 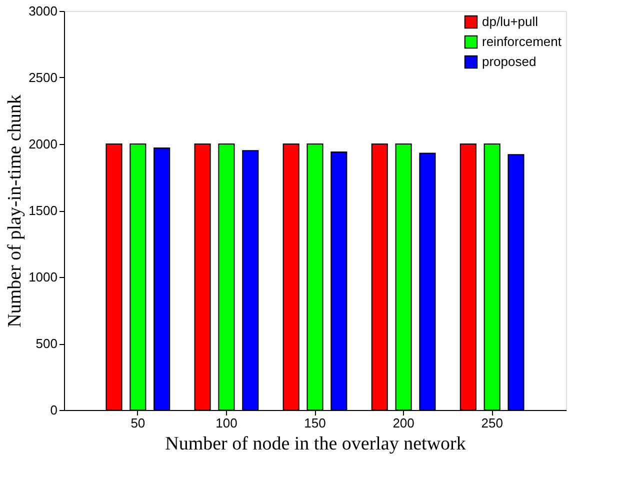 What do you see at coordinates (43, 144) in the screenshot?
I see `y-tick-label: 2000` at bounding box center [43, 144].